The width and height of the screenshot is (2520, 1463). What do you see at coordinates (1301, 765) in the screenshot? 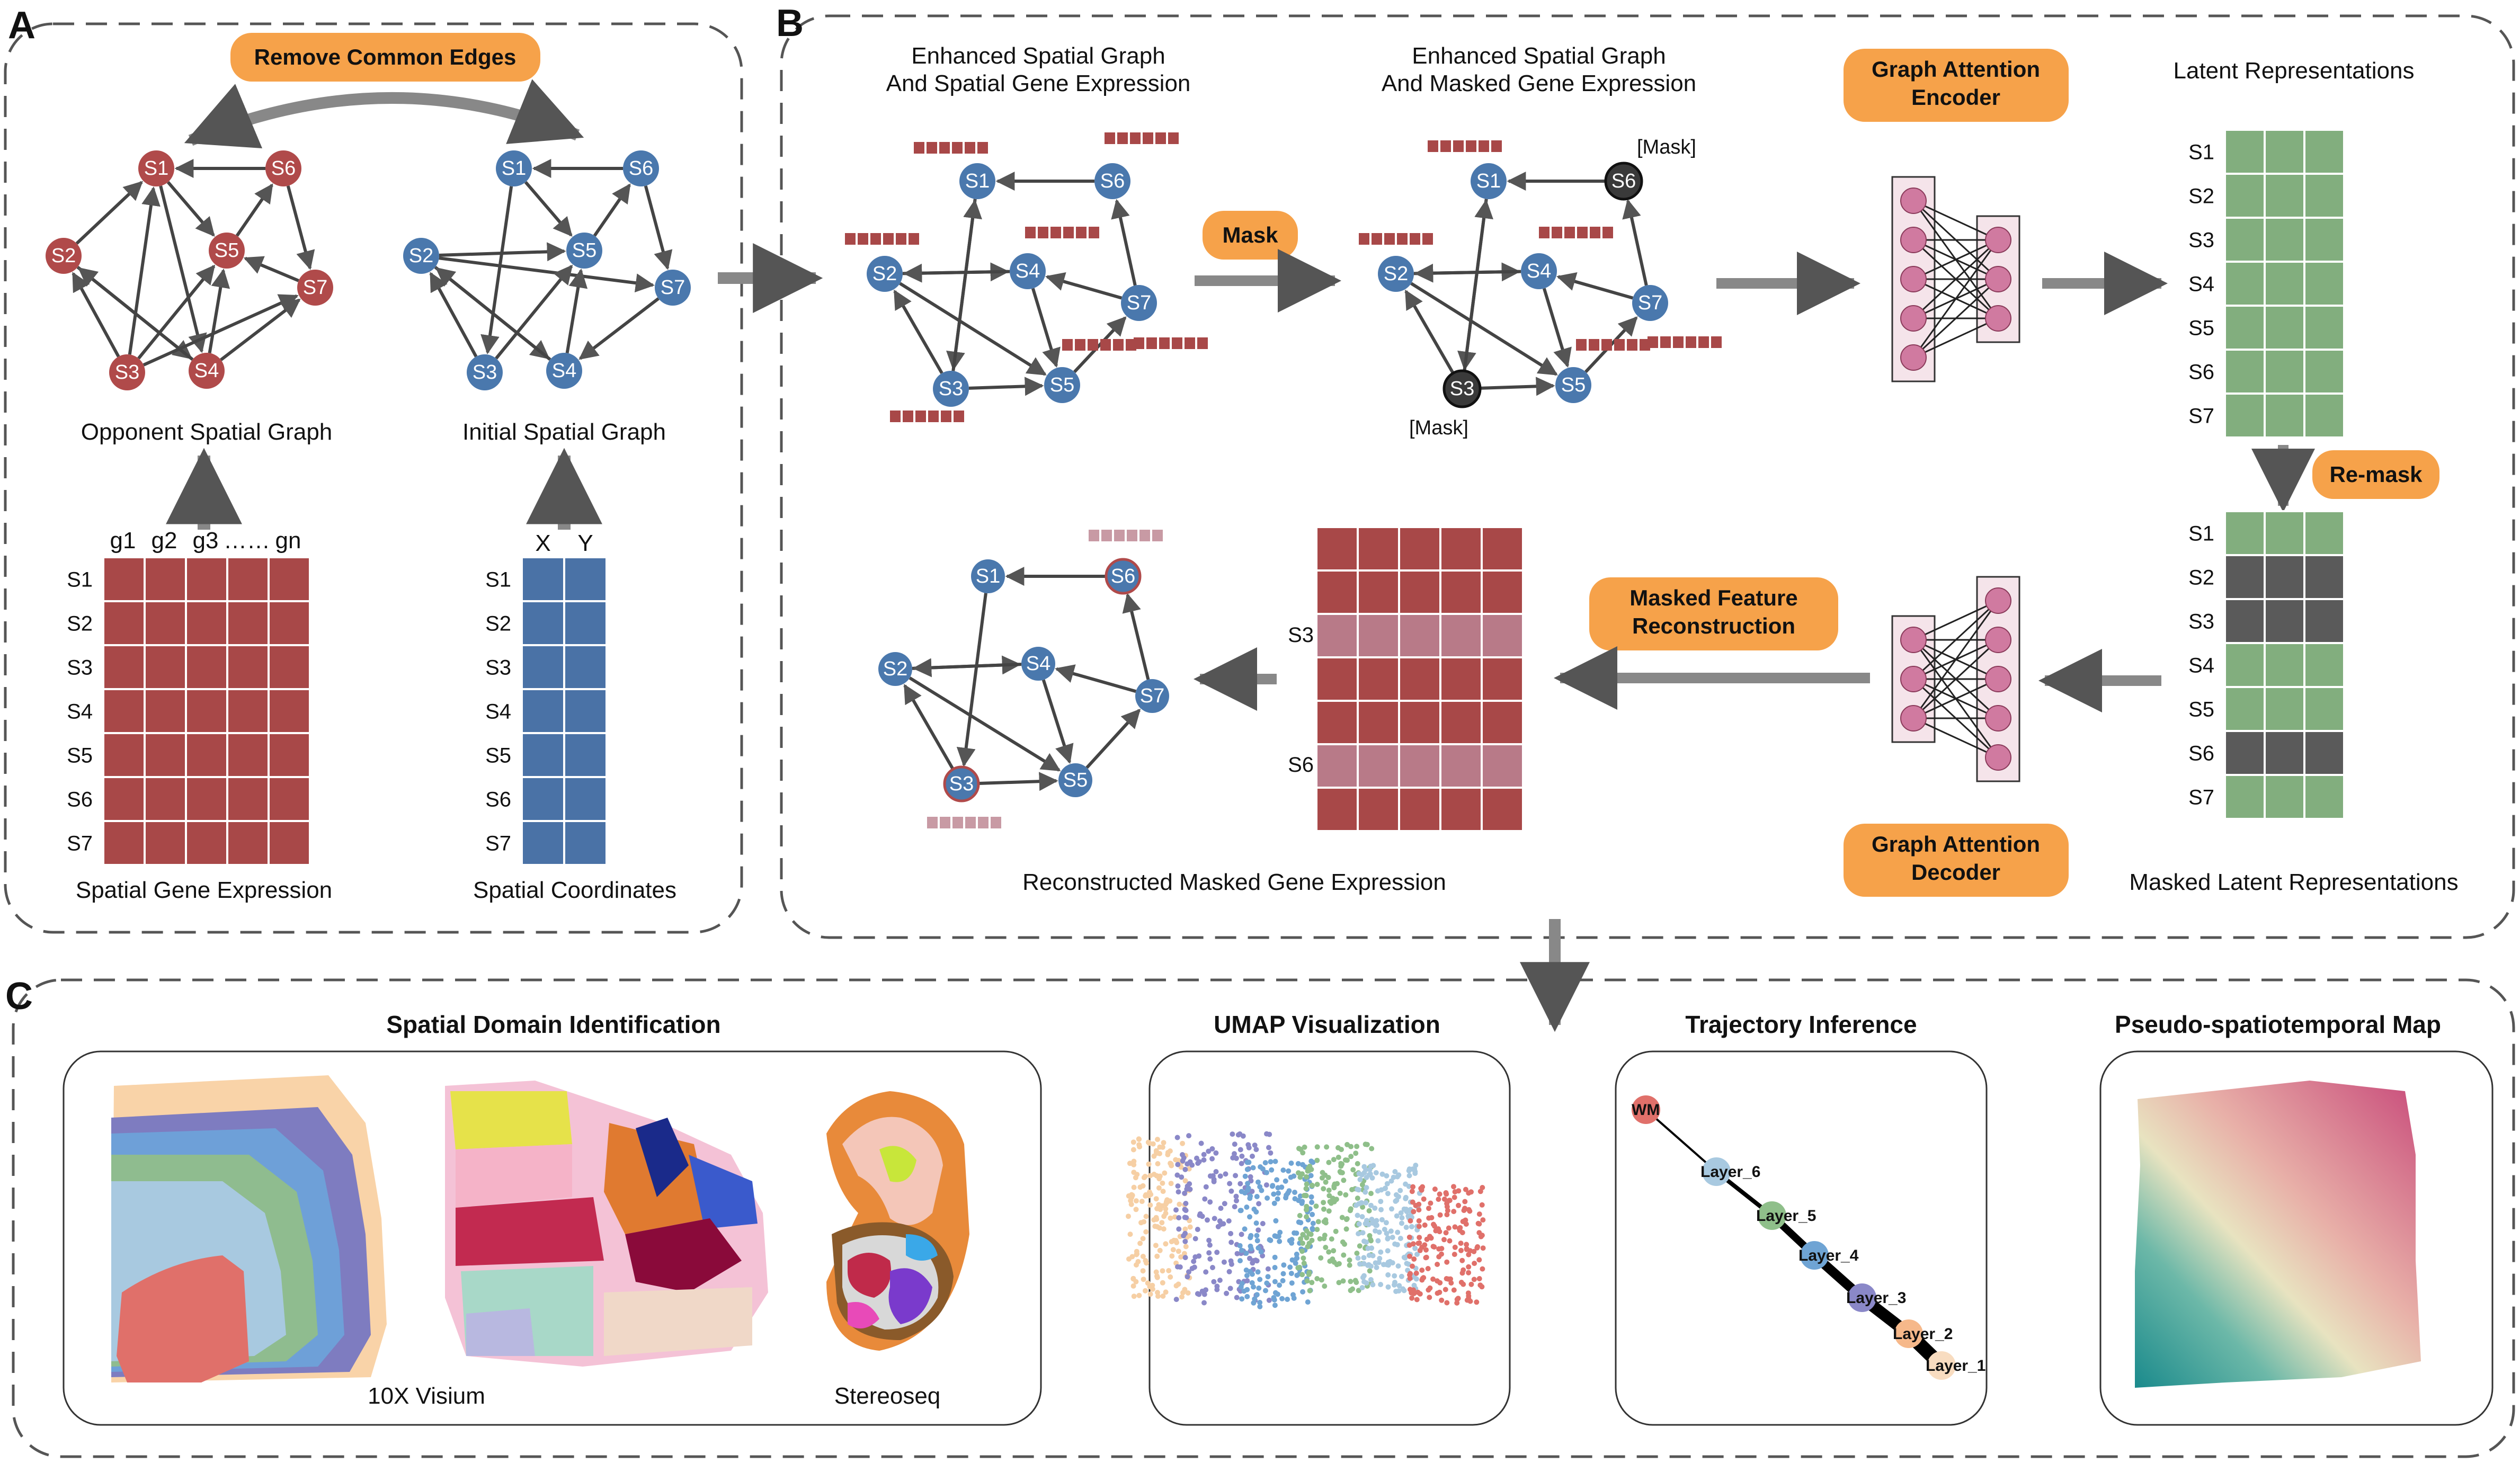
I see `recon-row-s6: S6` at bounding box center [1301, 765].